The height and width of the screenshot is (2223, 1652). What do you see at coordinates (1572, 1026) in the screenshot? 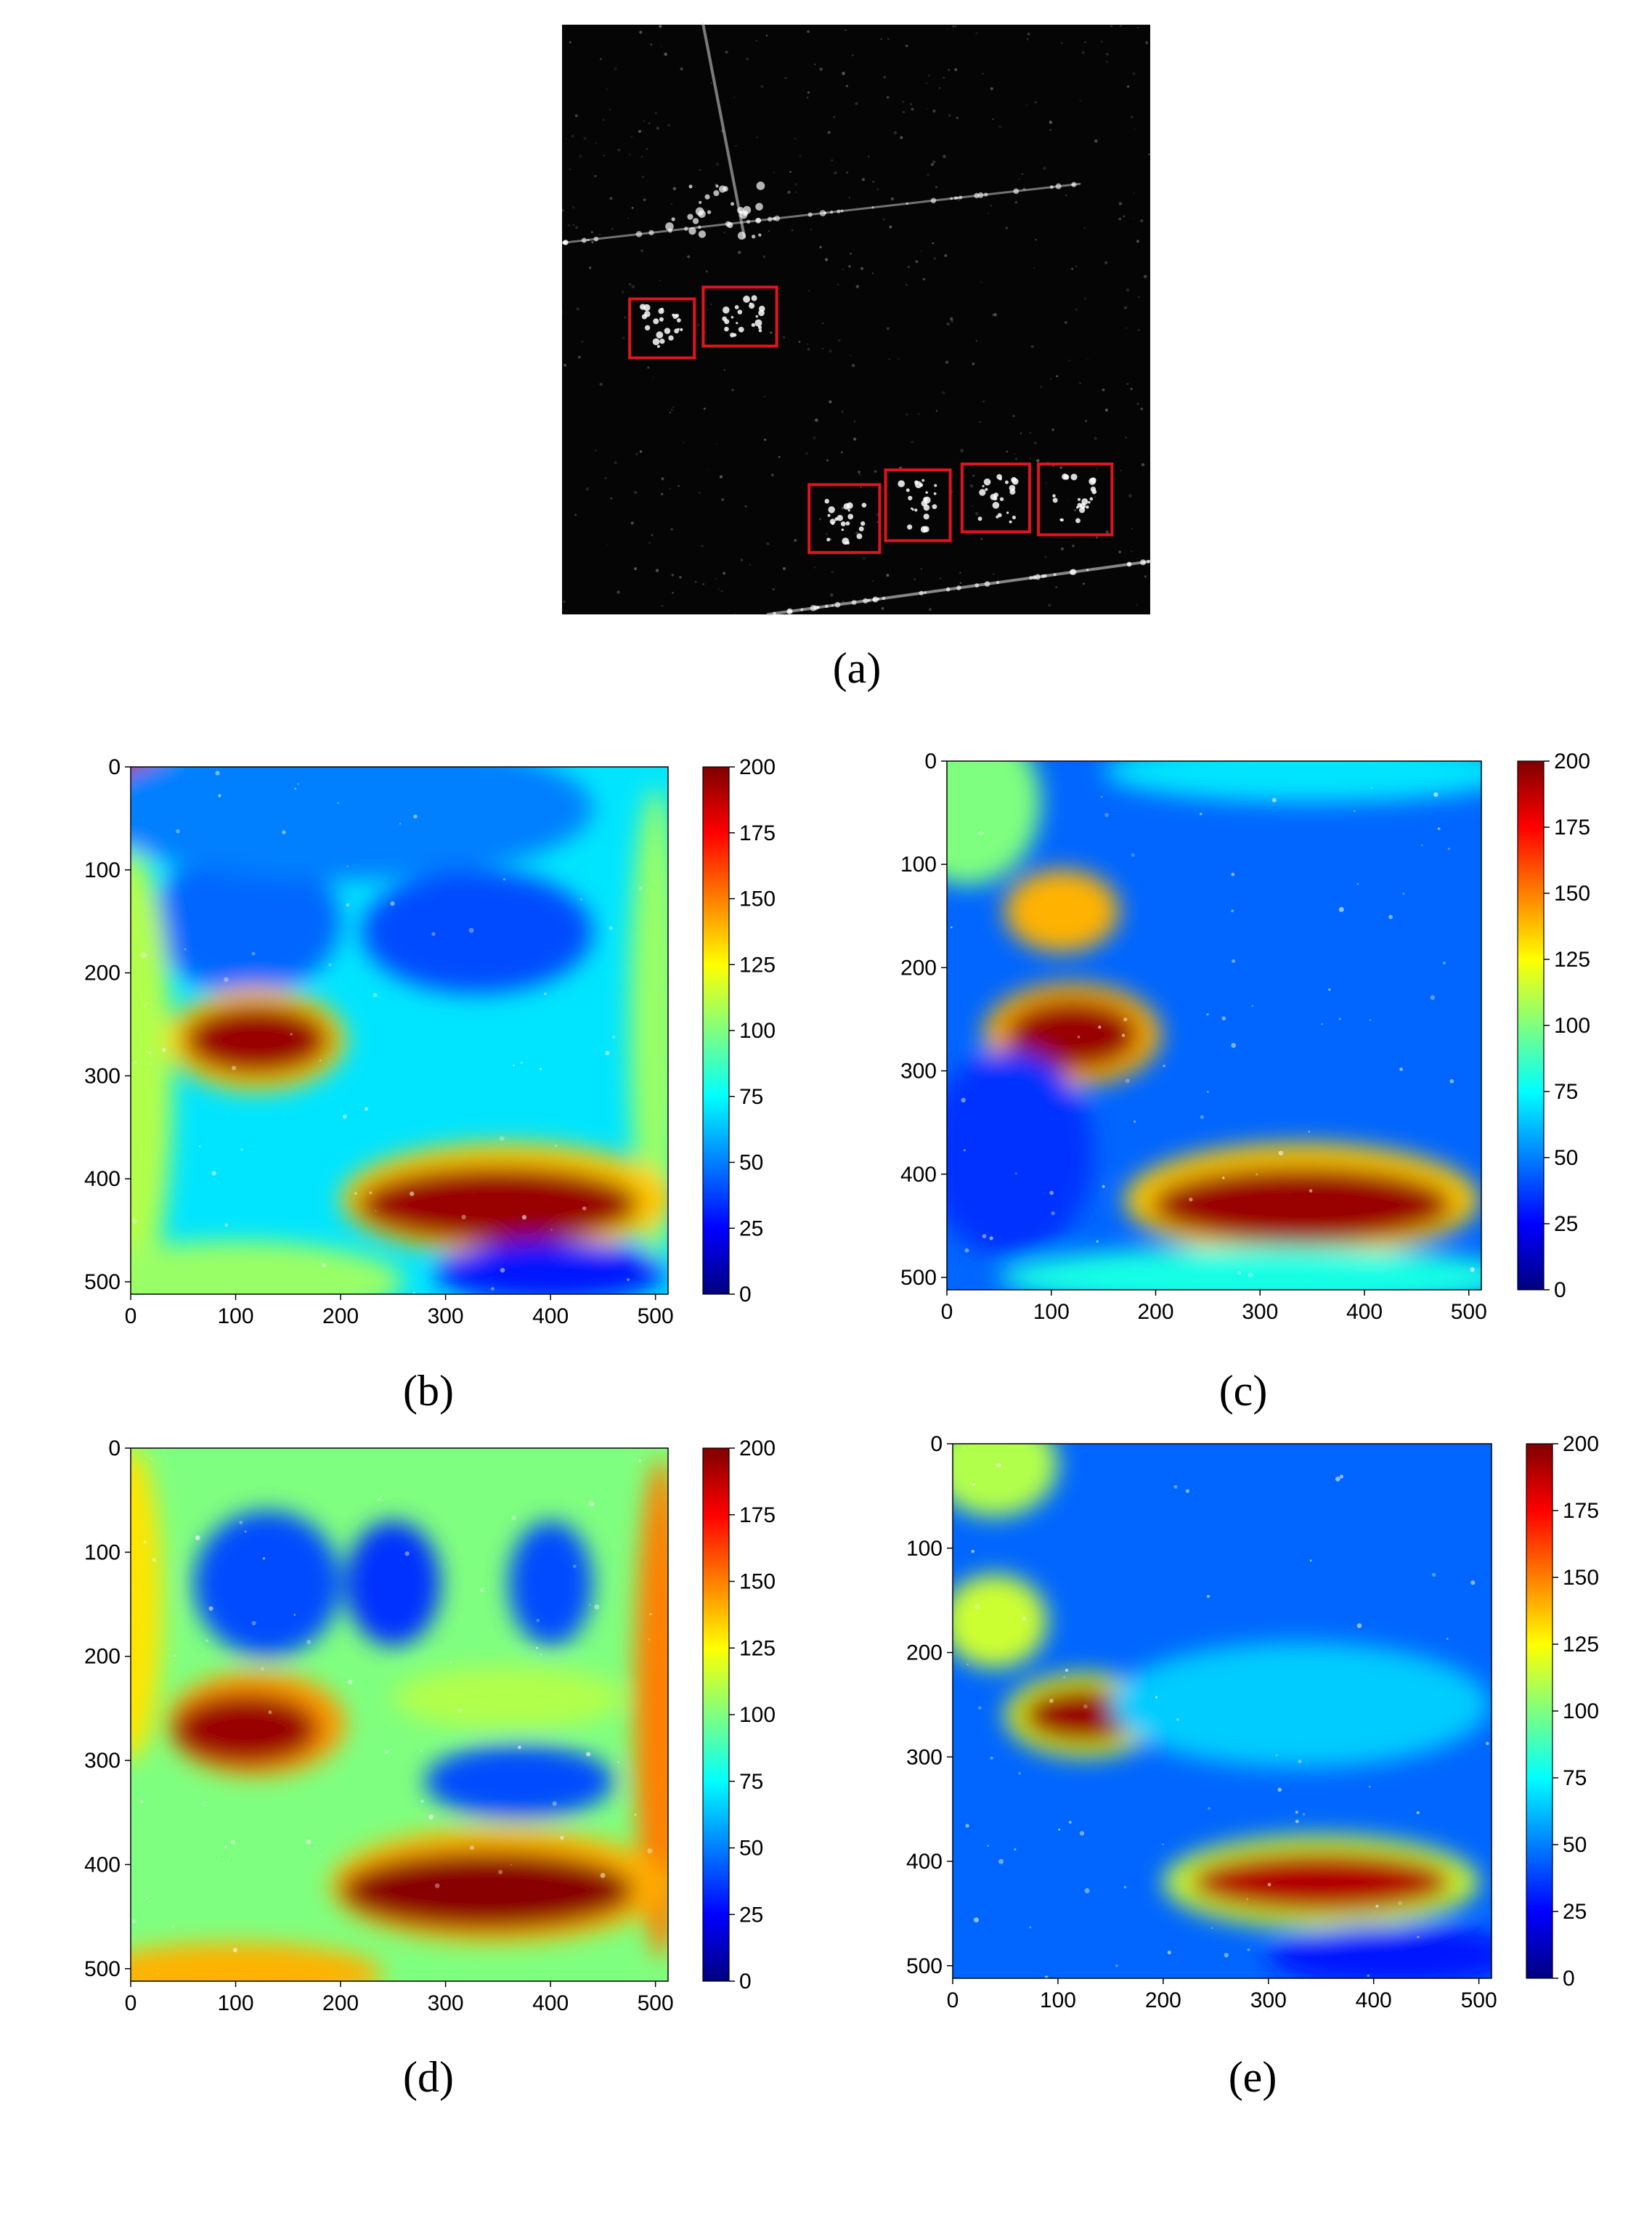
I see `colorbar-tick-label: 100` at bounding box center [1572, 1026].